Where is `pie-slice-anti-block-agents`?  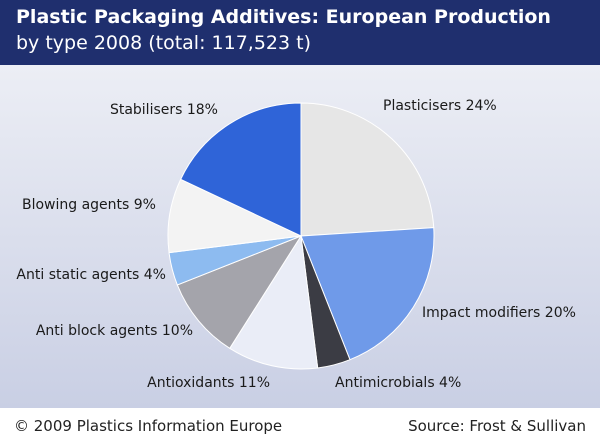 pie-slice-anti-block-agents is located at coordinates (239, 291).